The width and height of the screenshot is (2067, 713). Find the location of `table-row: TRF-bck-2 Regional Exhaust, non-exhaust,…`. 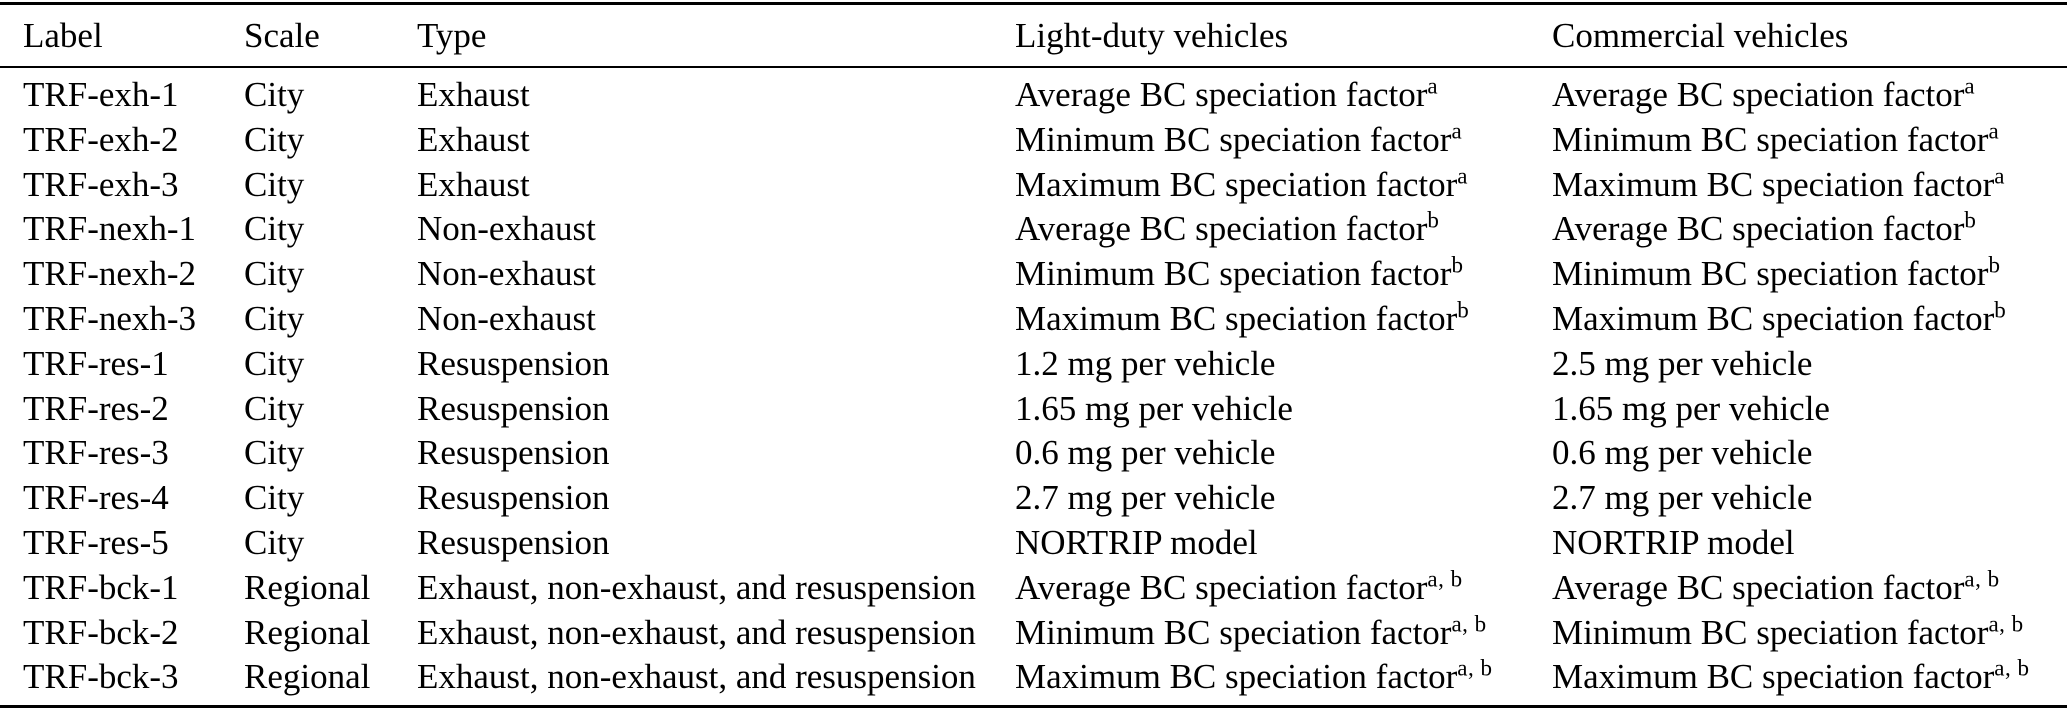

table-row: TRF-bck-2 Regional Exhaust, non-exhaust,… is located at coordinates (1033, 633).